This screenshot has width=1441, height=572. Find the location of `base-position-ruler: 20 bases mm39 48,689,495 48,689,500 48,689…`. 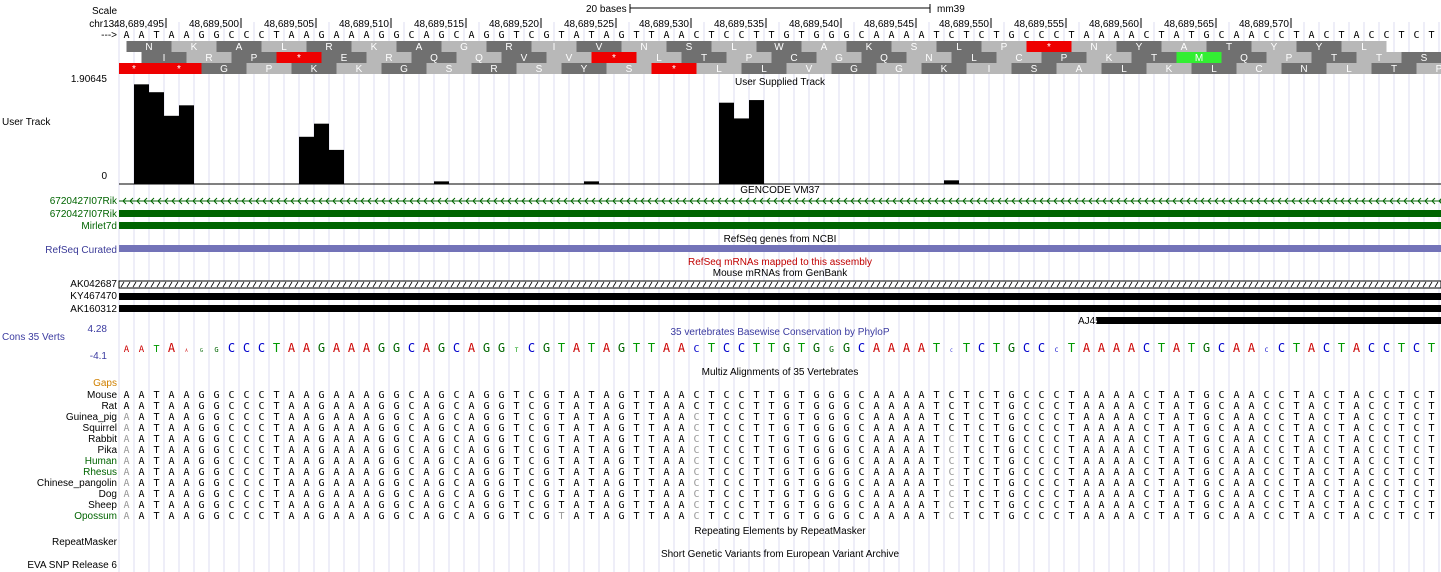

base-position-ruler: 20 bases mm39 48,689,495 48,689,500 48,689… is located at coordinates (703, 17).